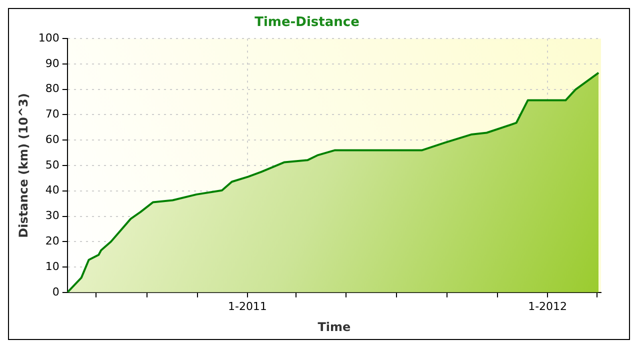 This screenshot has height=350, width=640. Describe the element at coordinates (52, 165) in the screenshot. I see `y-tick-label: 50` at that location.